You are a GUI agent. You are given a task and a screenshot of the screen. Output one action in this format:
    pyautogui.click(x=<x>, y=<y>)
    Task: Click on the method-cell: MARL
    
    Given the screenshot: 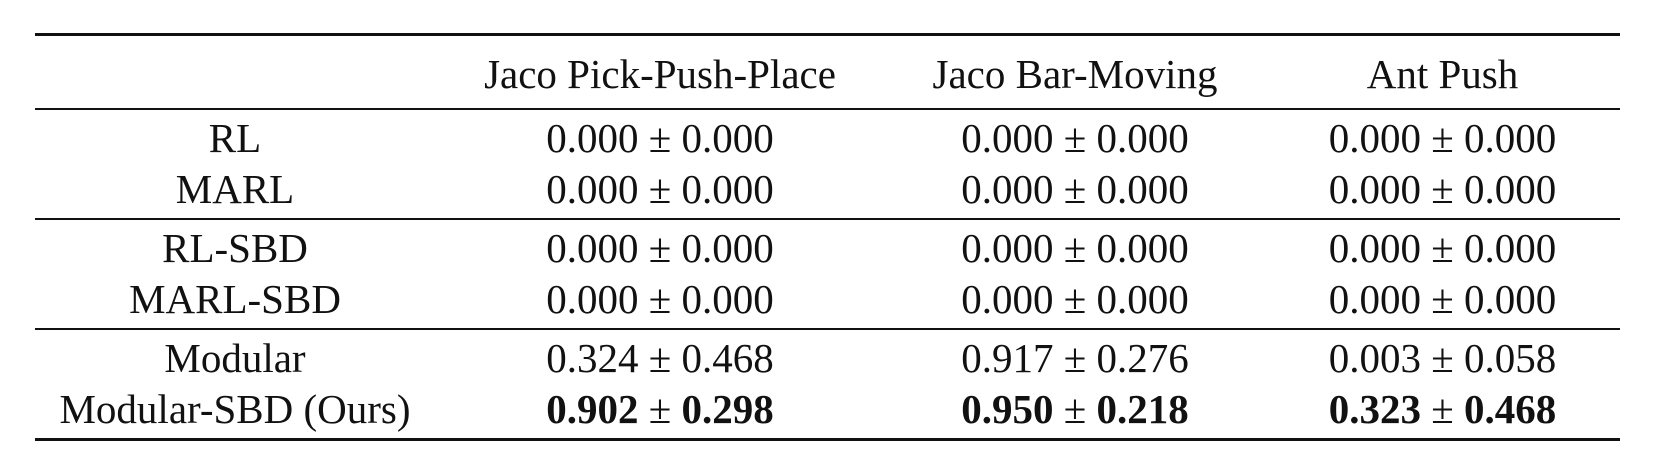 What is the action you would take?
    pyautogui.click(x=235, y=189)
    